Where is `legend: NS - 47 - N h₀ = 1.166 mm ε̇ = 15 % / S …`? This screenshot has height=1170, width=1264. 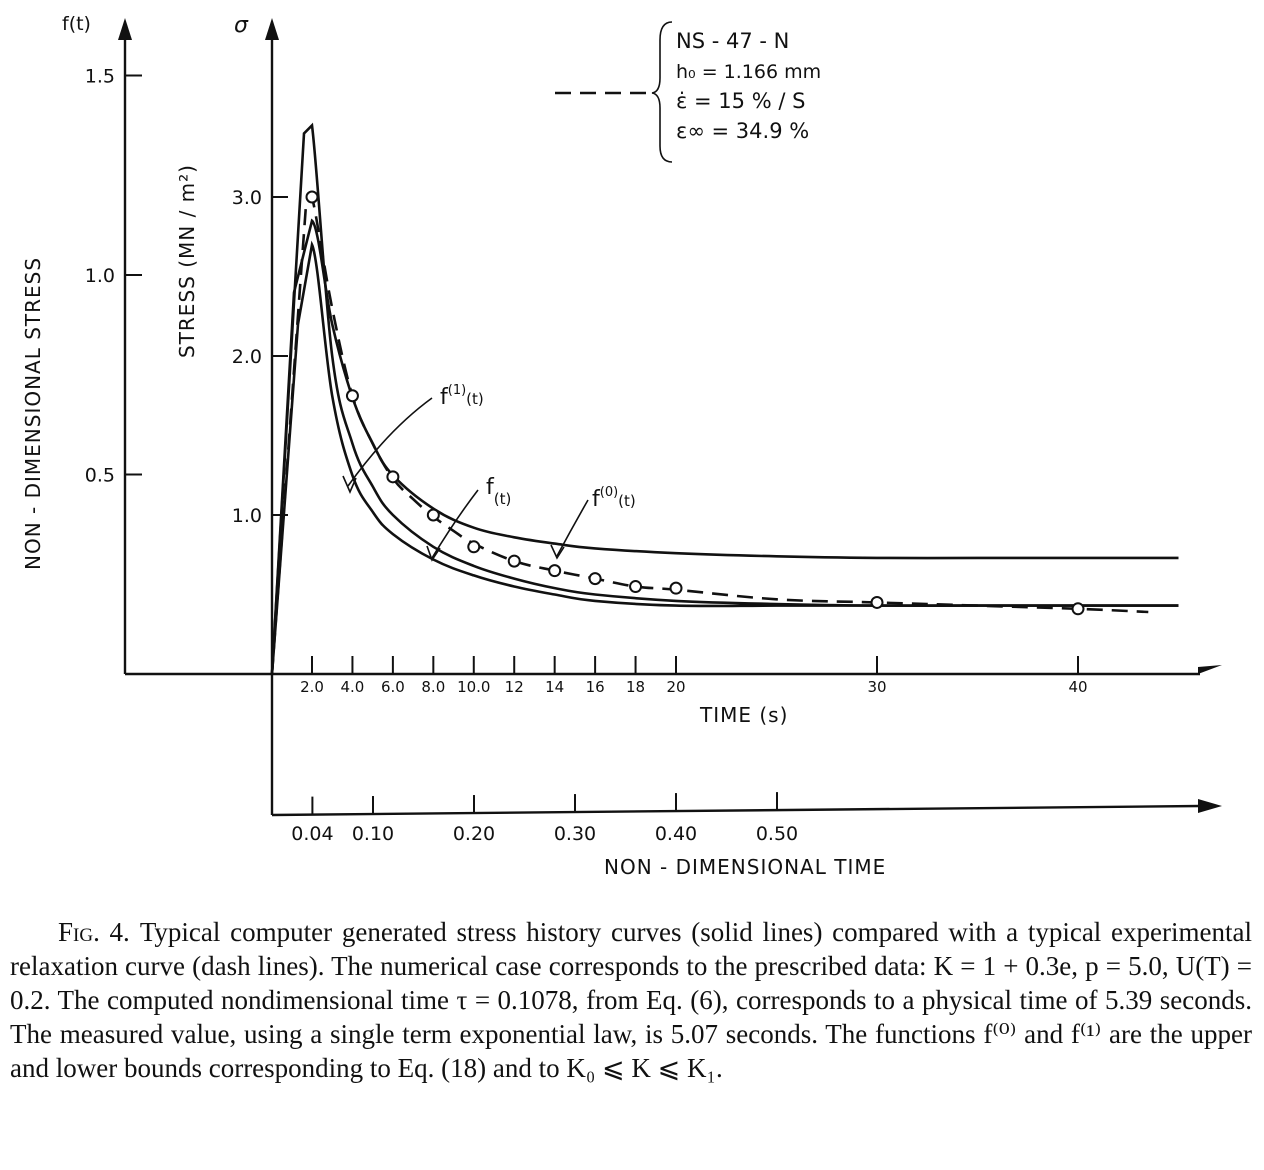 legend: NS - 47 - N h₀ = 1.166 mm ε̇ = 15 % / S … is located at coordinates (748, 86).